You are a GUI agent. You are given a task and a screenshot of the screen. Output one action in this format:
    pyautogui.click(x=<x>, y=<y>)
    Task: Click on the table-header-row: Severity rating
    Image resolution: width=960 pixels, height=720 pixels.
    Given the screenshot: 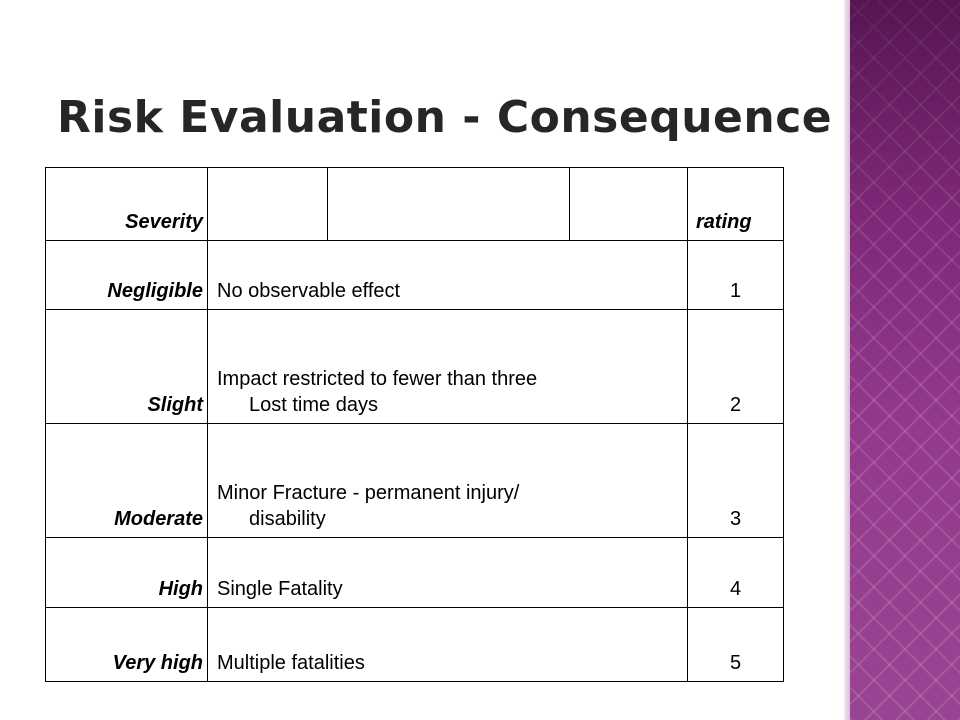 What is the action you would take?
    pyautogui.click(x=414, y=204)
    